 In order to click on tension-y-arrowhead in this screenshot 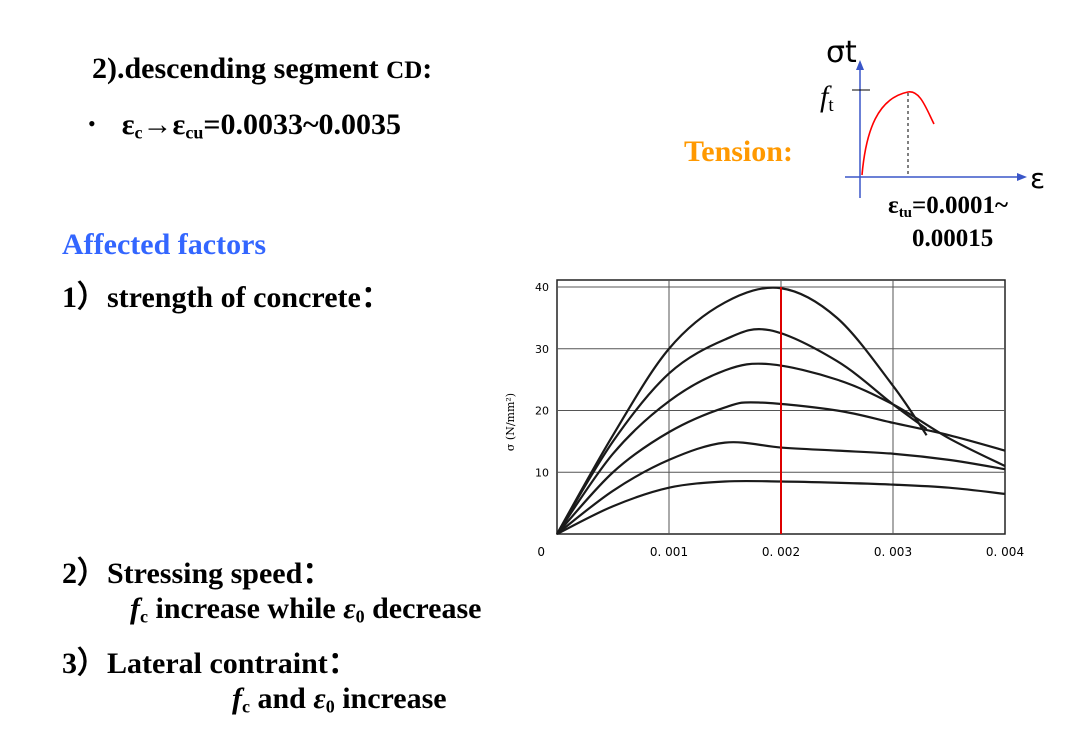, I will do `click(860, 65)`.